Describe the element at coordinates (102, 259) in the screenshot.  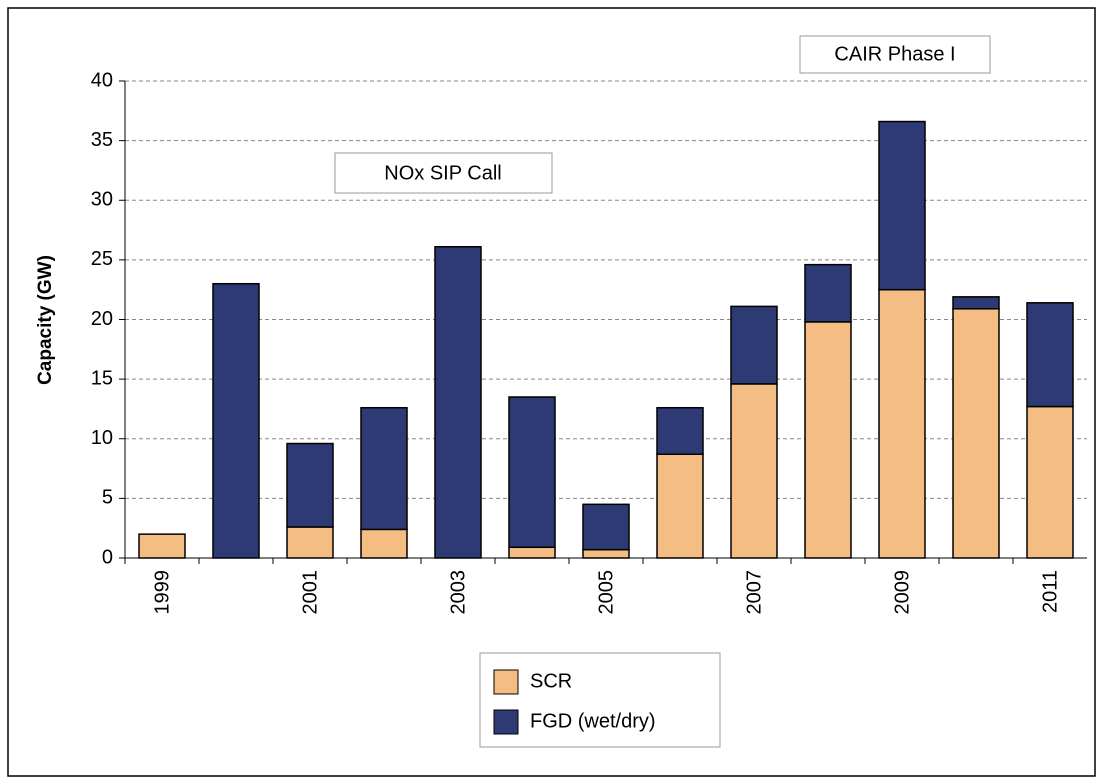
I see `y-tick-label: 25` at that location.